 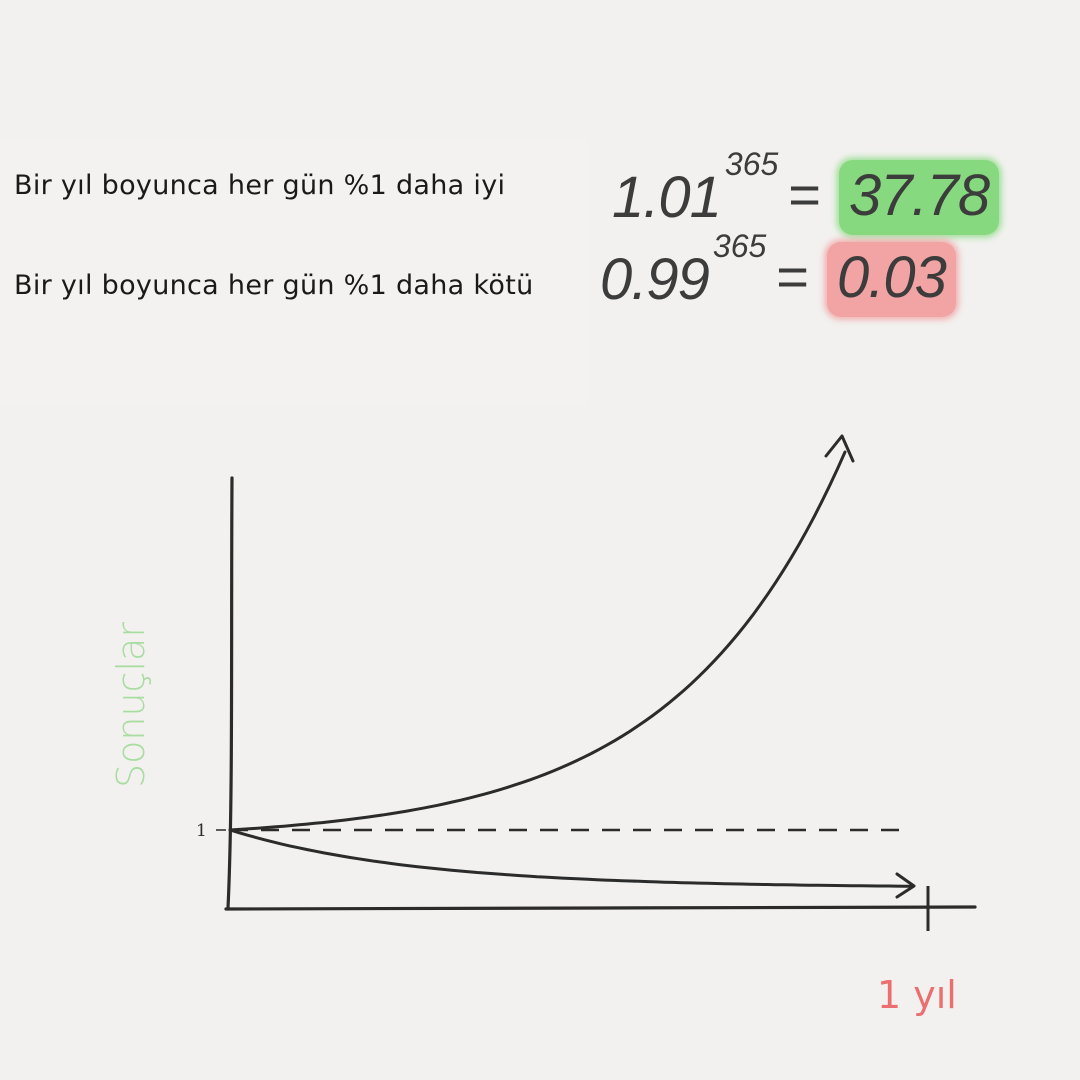 I want to click on x-axis-label: 1 yıl, so click(x=917, y=995).